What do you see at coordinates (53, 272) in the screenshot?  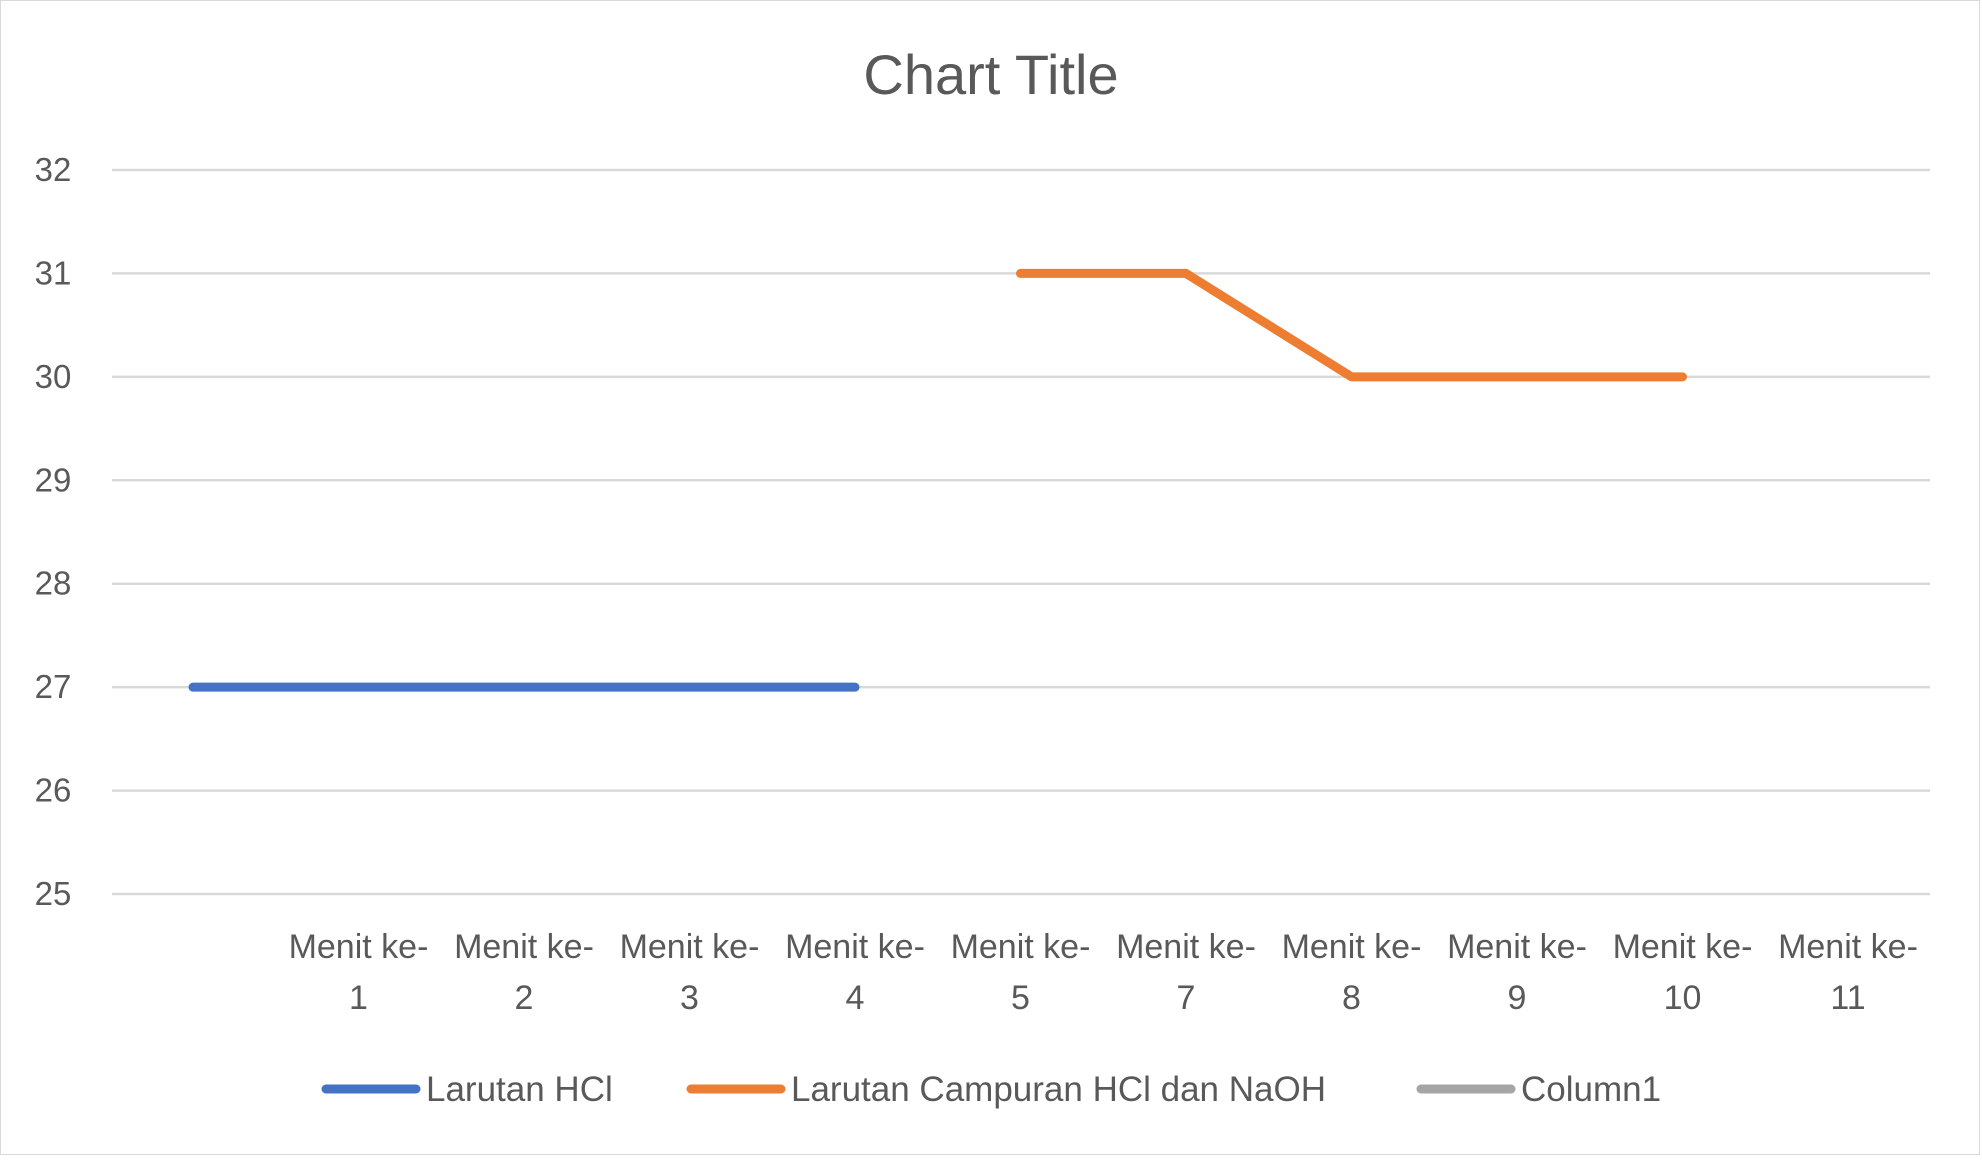 I see `y-tick-label: 31` at bounding box center [53, 272].